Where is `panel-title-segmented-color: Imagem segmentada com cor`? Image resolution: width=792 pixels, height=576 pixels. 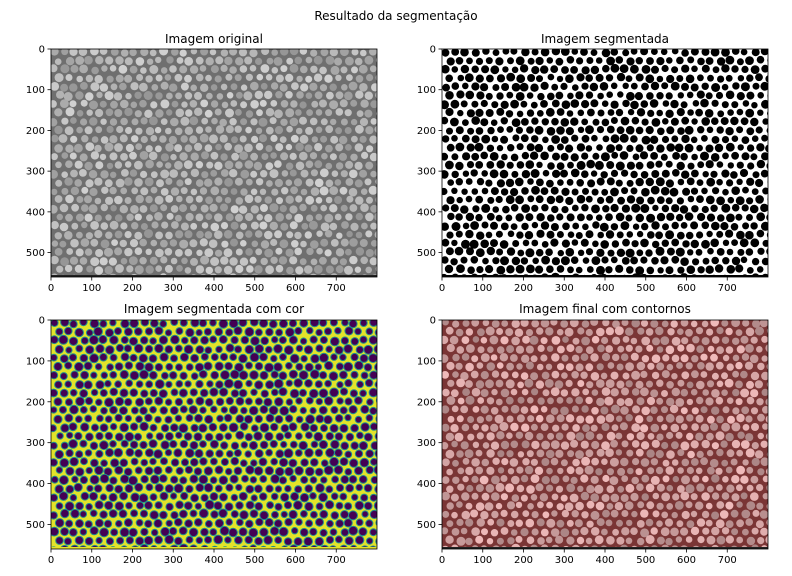 panel-title-segmented-color: Imagem segmentada com cor is located at coordinates (214, 309).